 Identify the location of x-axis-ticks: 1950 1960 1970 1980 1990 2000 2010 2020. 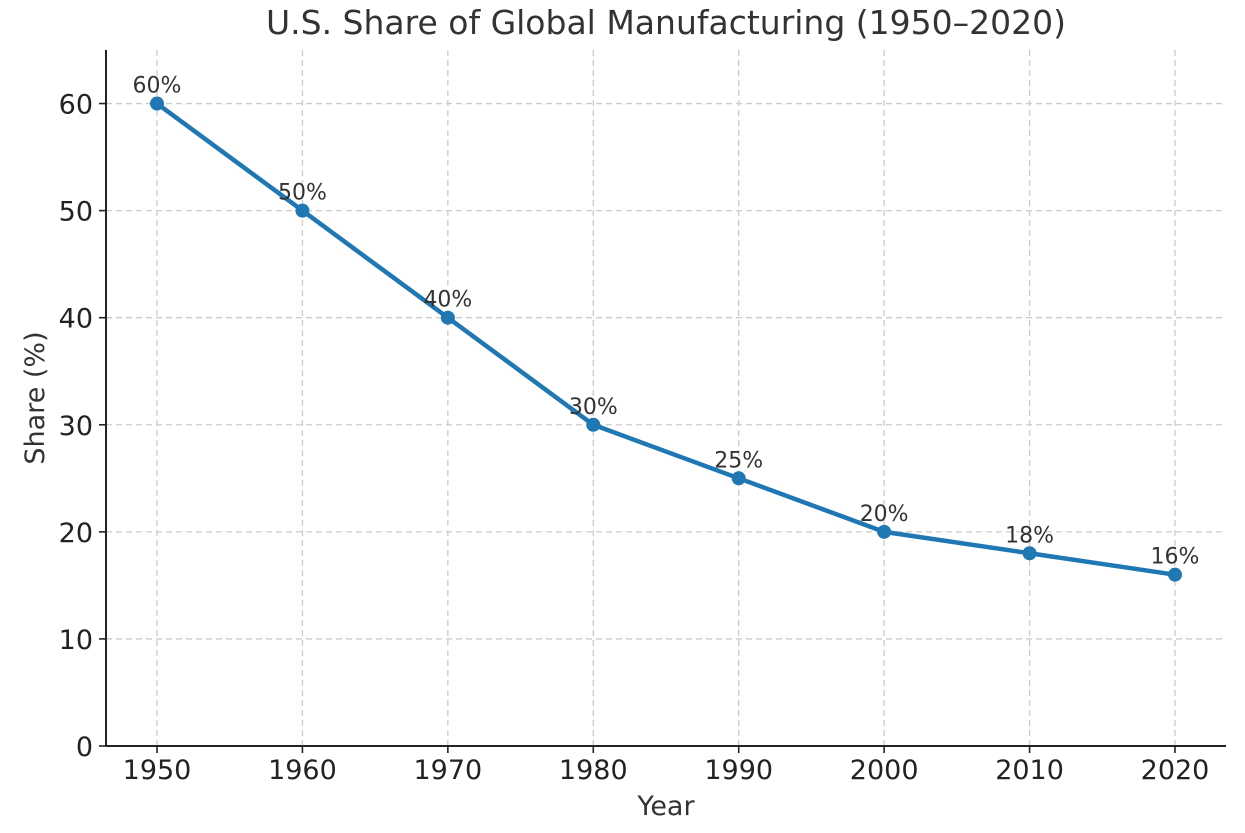
(666, 766).